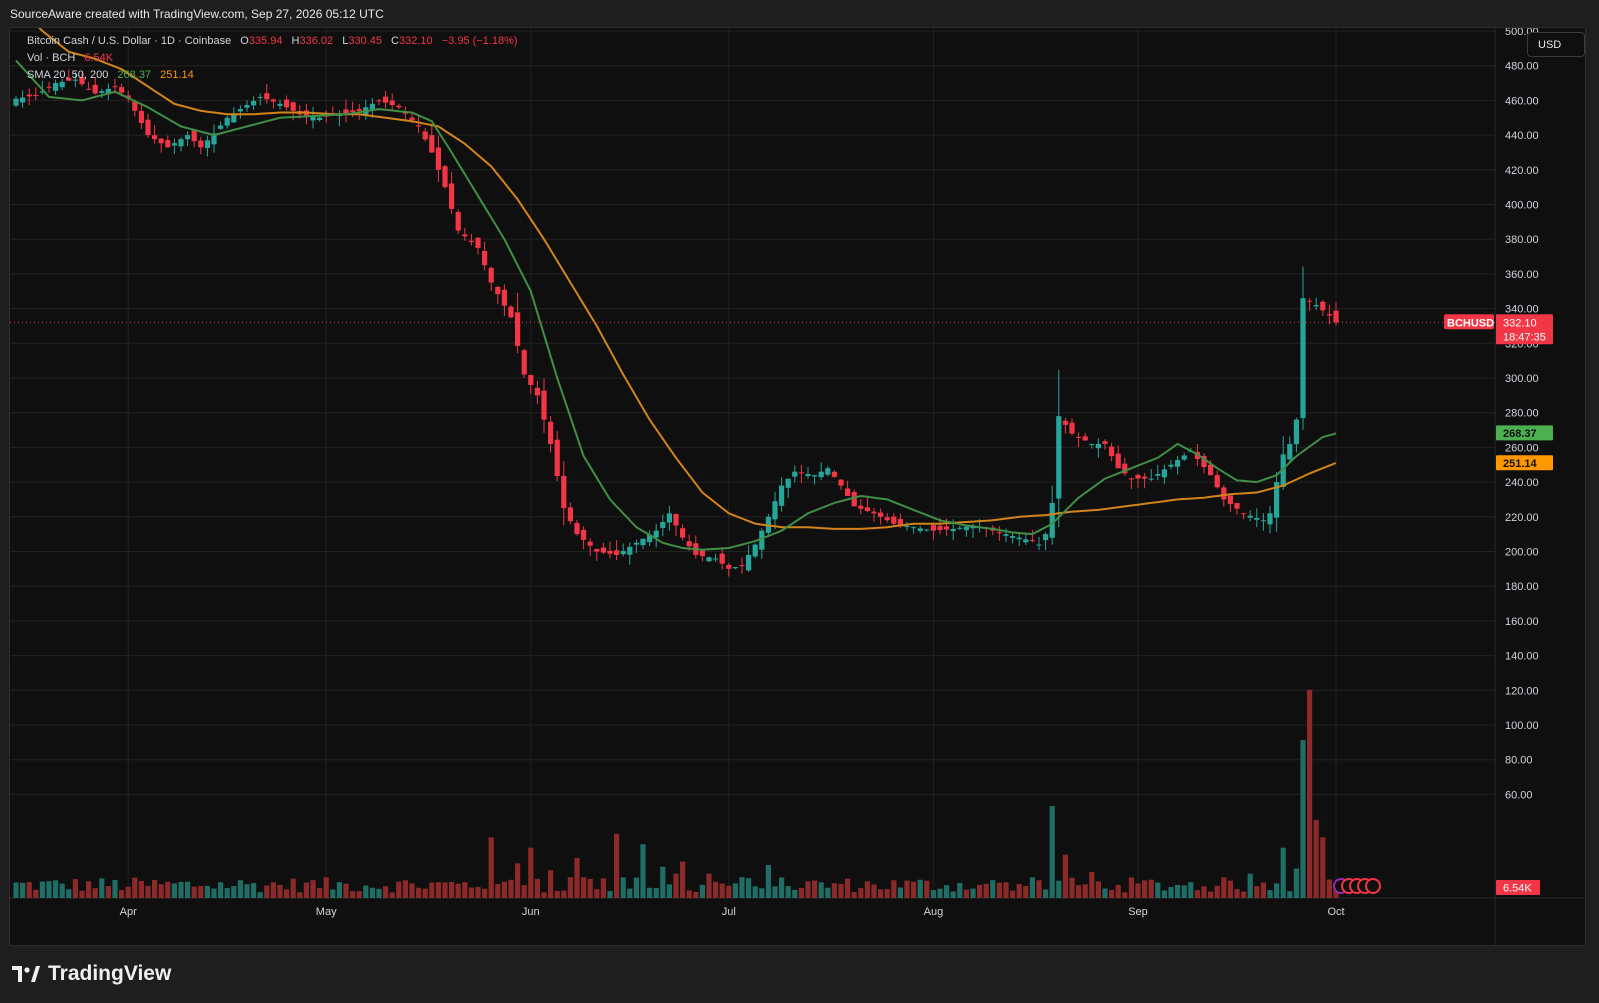 The height and width of the screenshot is (1003, 1599). What do you see at coordinates (1522, 206) in the screenshot?
I see `price-tick-label: 400.00` at bounding box center [1522, 206].